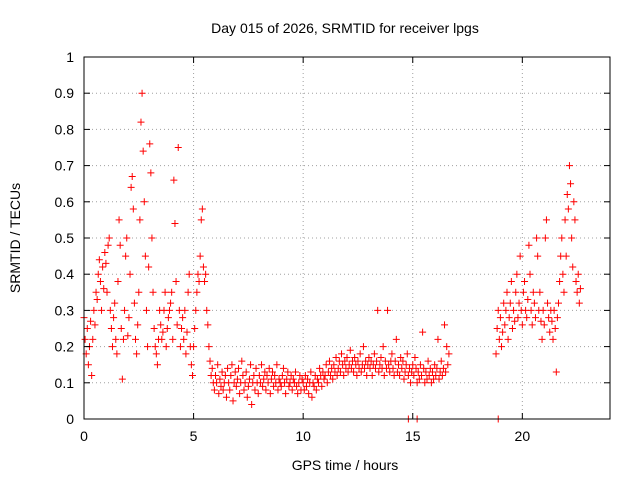 The image size is (640, 480). What do you see at coordinates (15, 238) in the screenshot?
I see `y-axis-title: SRMTID / TECUs` at bounding box center [15, 238].